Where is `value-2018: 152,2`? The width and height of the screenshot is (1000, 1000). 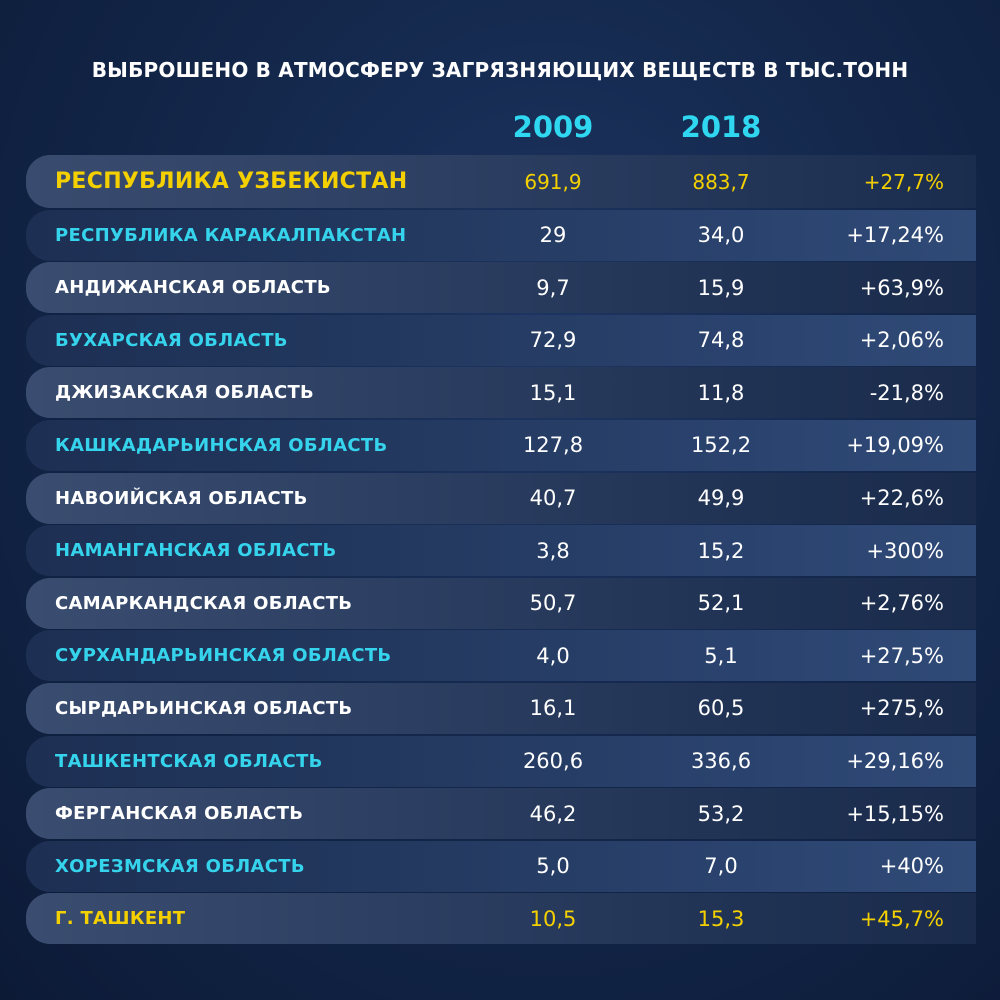
value-2018: 152,2 is located at coordinates (721, 445).